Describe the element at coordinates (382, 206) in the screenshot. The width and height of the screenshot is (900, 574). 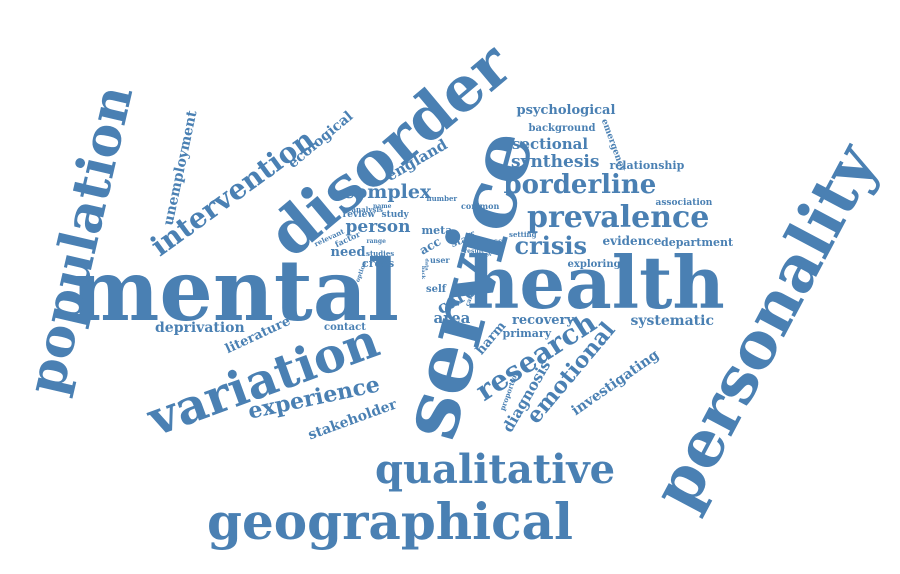
I see `word-name: name` at that location.